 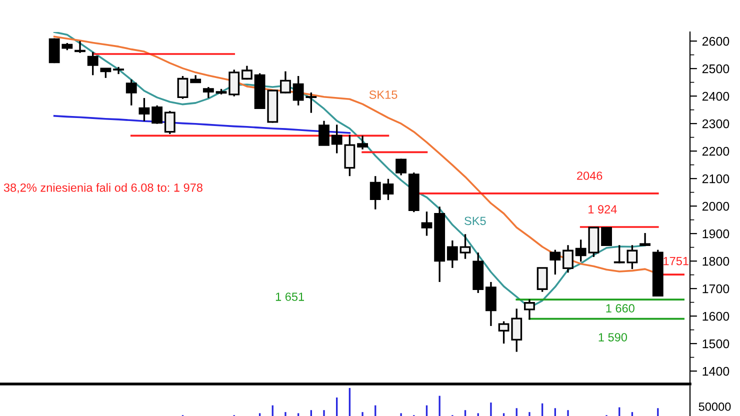 What do you see at coordinates (714, 406) in the screenshot?
I see `text: 50000` at bounding box center [714, 406].